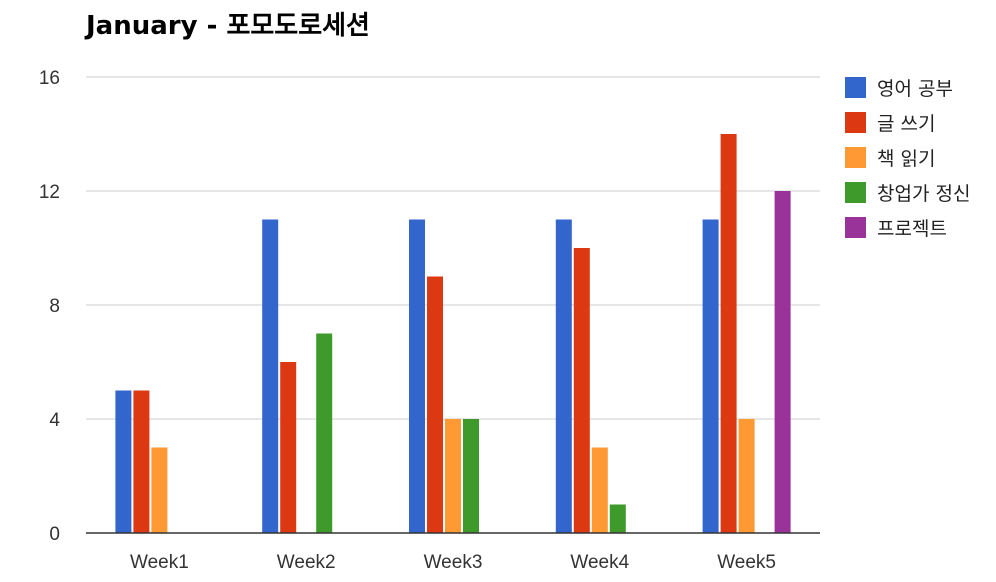 The width and height of the screenshot is (996, 582). I want to click on legend-label: 프로젝트, so click(912, 229).